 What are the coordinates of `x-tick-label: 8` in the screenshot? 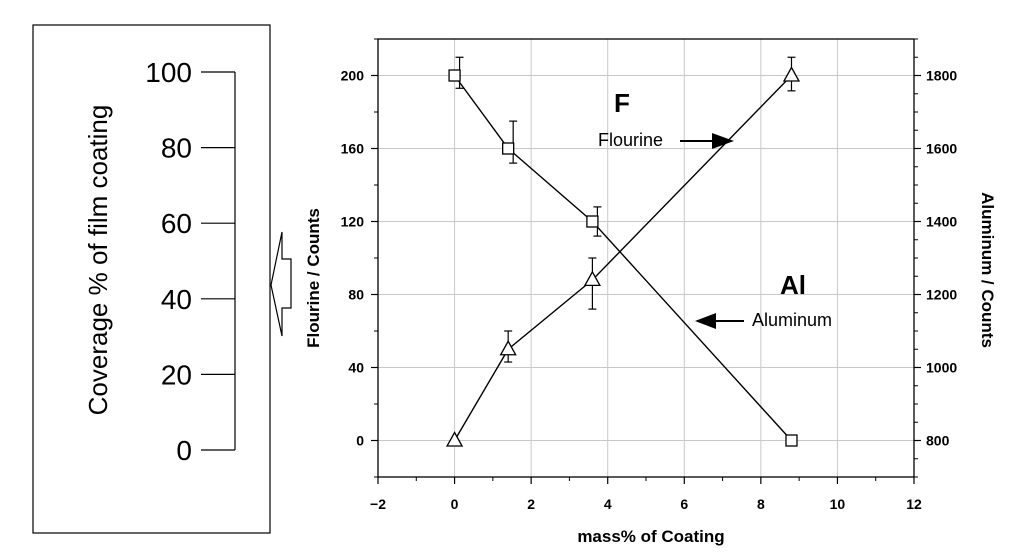 It's located at (761, 504).